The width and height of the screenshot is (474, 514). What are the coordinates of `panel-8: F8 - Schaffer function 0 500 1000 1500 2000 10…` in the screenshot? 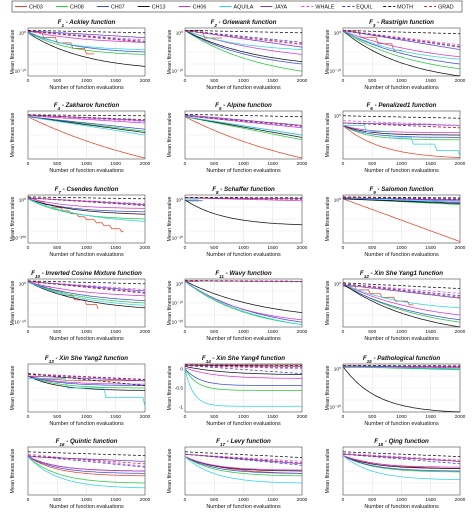 It's located at (237, 222).